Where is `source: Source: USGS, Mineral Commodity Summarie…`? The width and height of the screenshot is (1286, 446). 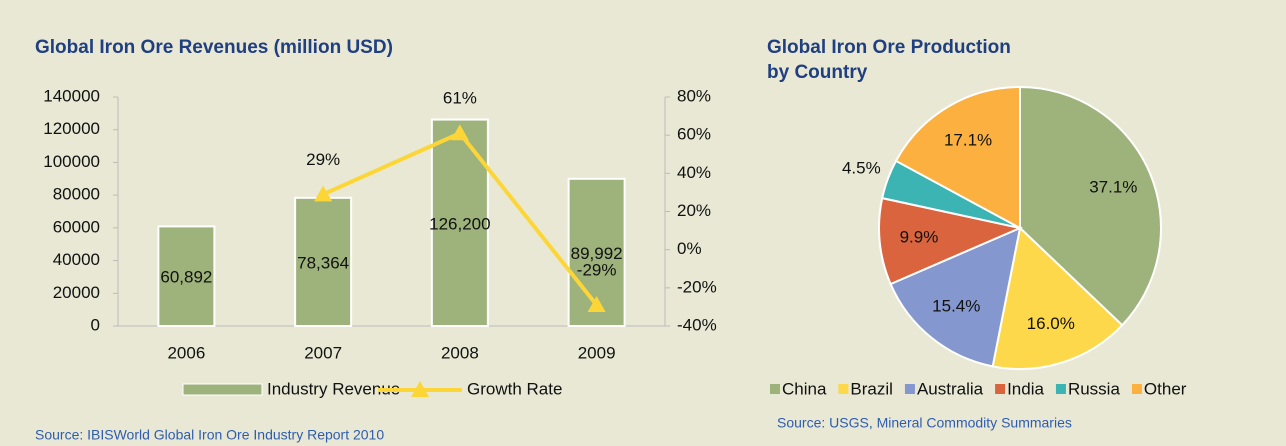 source: Source: USGS, Mineral Commodity Summarie… is located at coordinates (924, 423).